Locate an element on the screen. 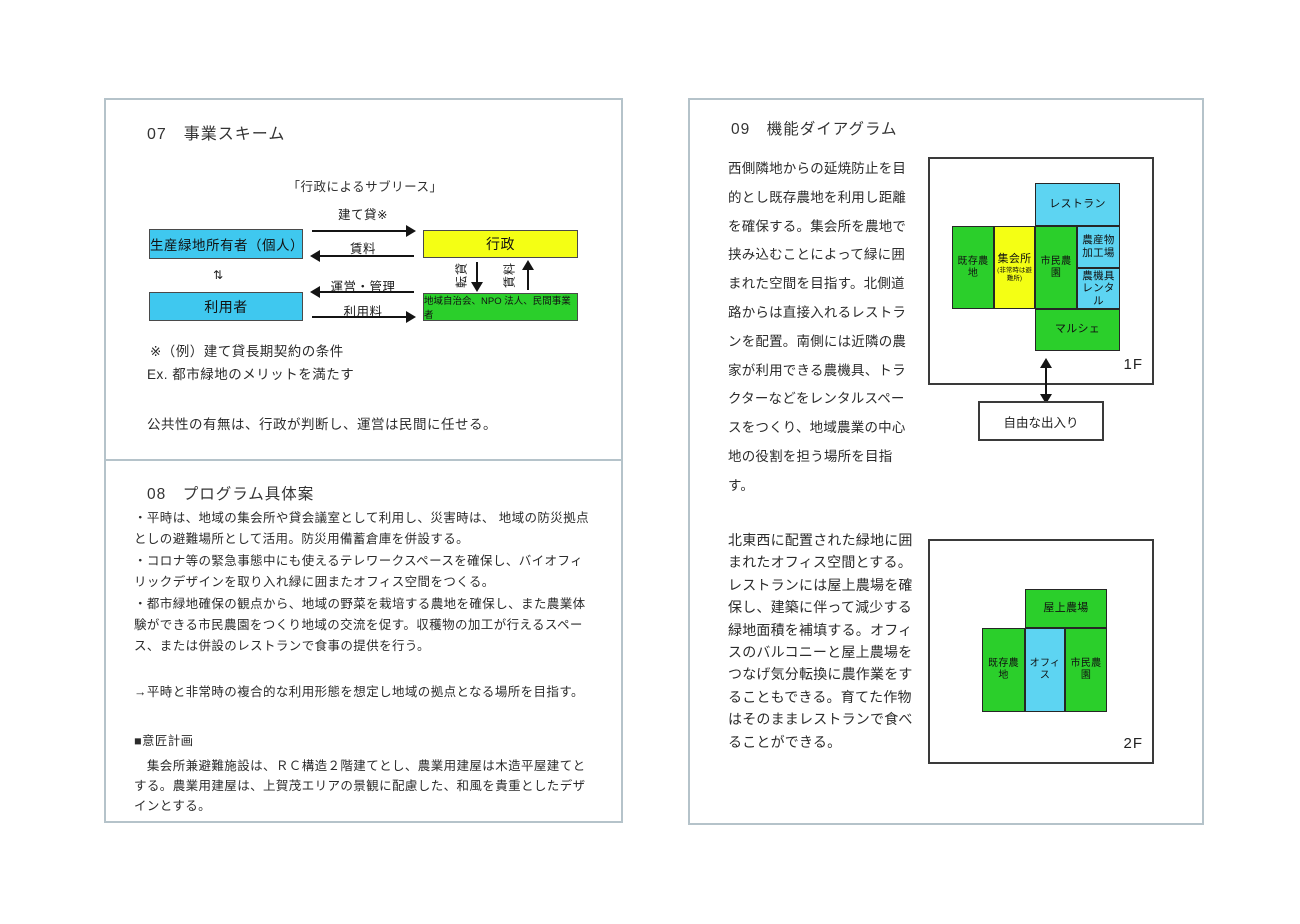 The image size is (1300, 924). scheme-subtitle: 「行政によるサブリース」 is located at coordinates (365, 187).